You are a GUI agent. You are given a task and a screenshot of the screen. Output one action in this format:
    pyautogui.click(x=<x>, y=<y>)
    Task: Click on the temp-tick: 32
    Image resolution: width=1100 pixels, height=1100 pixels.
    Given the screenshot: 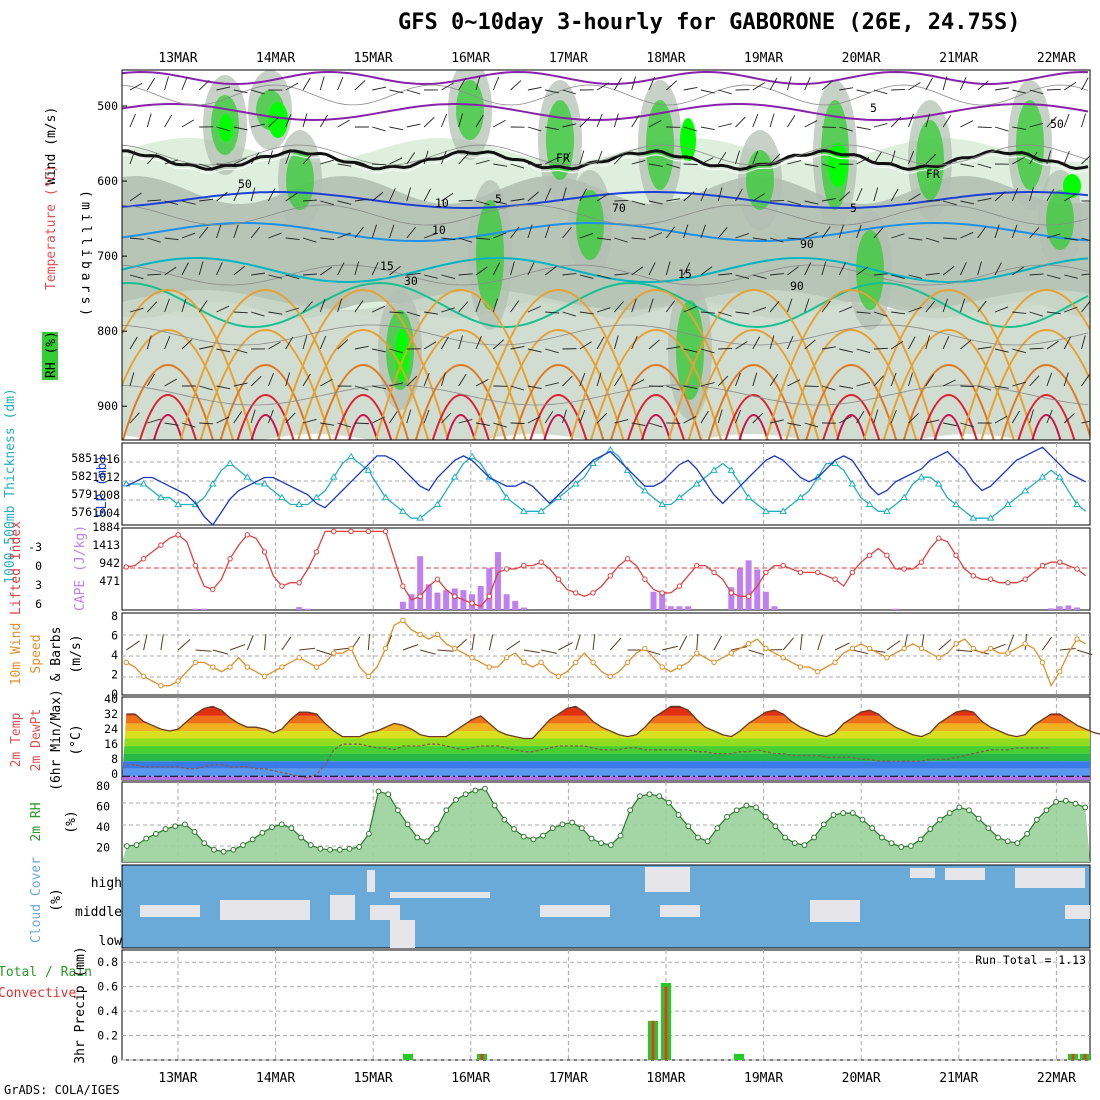 What is the action you would take?
    pyautogui.click(x=111, y=714)
    